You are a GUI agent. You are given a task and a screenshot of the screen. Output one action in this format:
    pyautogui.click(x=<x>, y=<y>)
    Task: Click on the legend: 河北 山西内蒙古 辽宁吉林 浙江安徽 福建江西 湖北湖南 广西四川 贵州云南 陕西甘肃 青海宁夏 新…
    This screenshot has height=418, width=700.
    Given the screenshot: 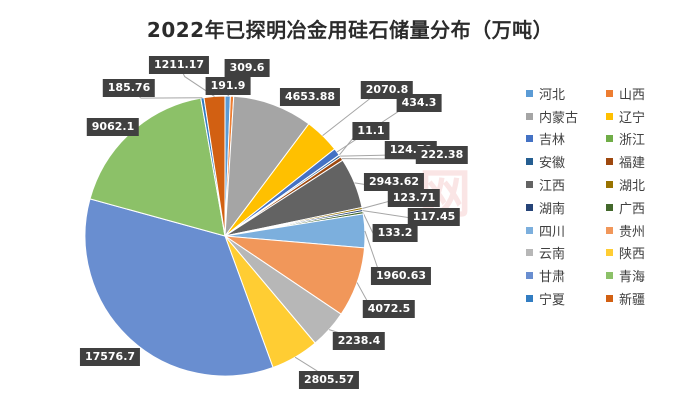 What is the action you would take?
    pyautogui.click(x=611, y=196)
    